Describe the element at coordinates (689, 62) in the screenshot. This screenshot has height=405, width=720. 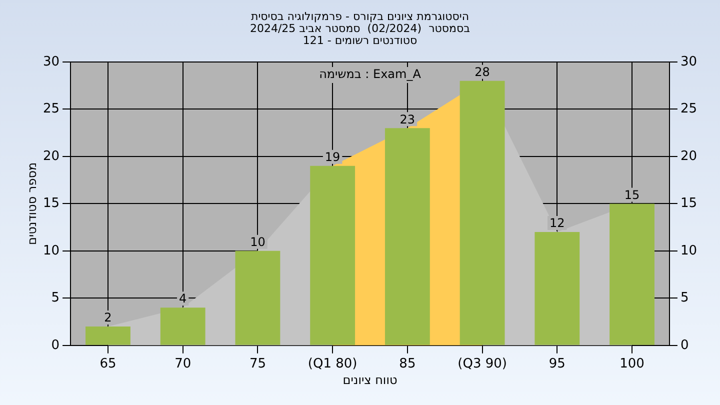
I see `y2-tick-label: 30` at that location.